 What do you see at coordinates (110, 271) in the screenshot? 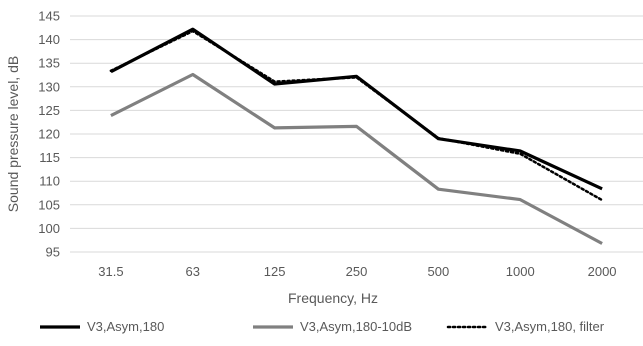
I see `x-tick-label: 31.5` at bounding box center [110, 271].